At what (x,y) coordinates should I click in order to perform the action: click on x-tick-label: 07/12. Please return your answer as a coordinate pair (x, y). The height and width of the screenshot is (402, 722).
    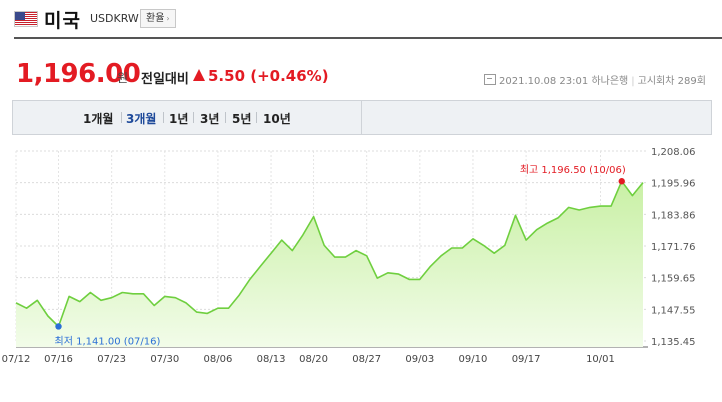
    Looking at the image, I should click on (16, 359).